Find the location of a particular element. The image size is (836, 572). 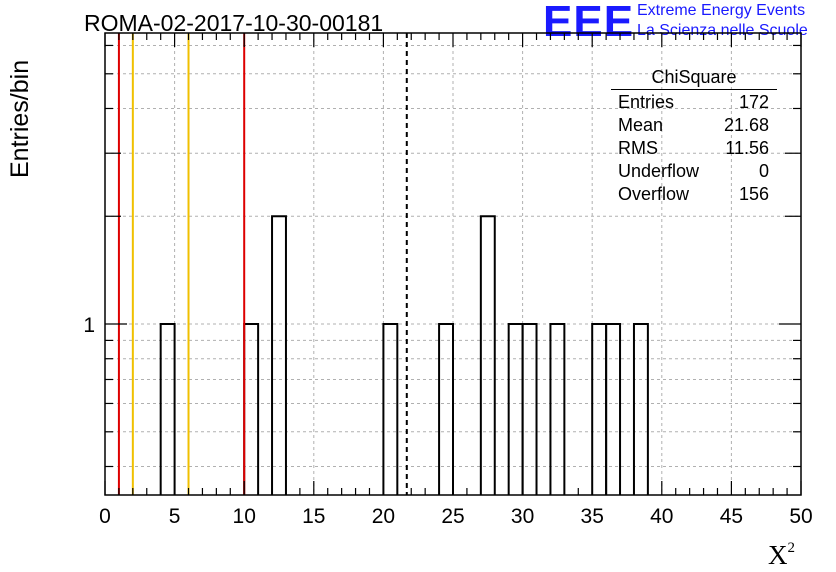

logo-line-2: La Scienza nelle Scuole is located at coordinates (722, 30).